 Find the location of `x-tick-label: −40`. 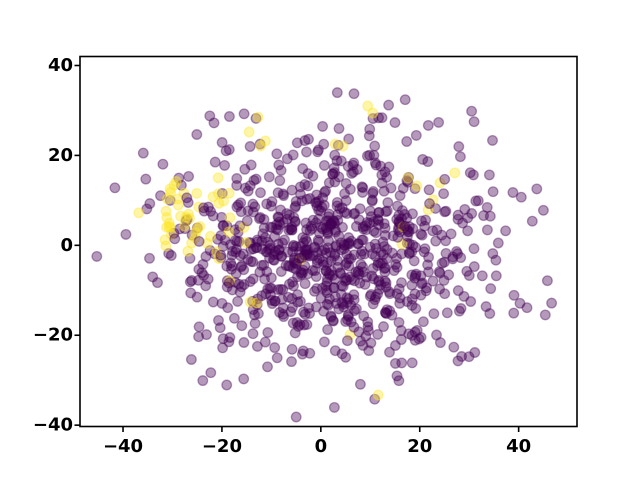

x-tick-label: −40 is located at coordinates (123, 446).